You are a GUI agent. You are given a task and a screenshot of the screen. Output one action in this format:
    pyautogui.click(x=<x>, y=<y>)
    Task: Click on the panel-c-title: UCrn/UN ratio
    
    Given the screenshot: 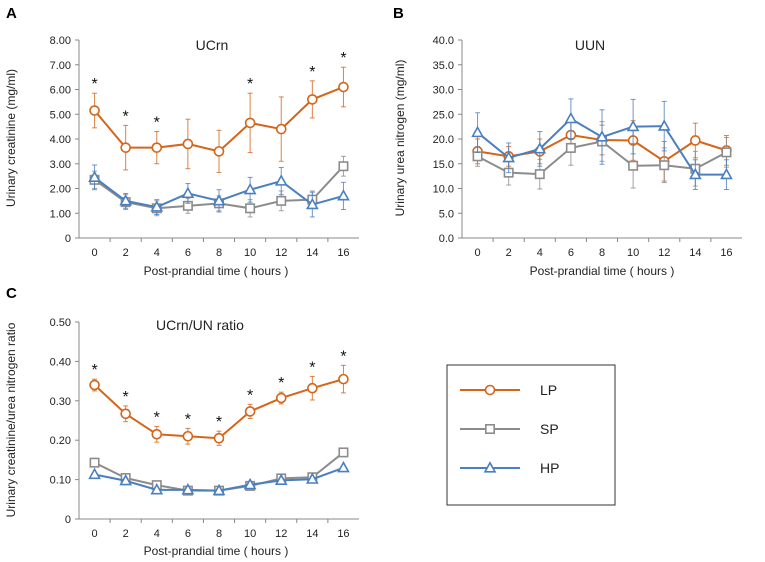 What is the action you would take?
    pyautogui.click(x=200, y=325)
    